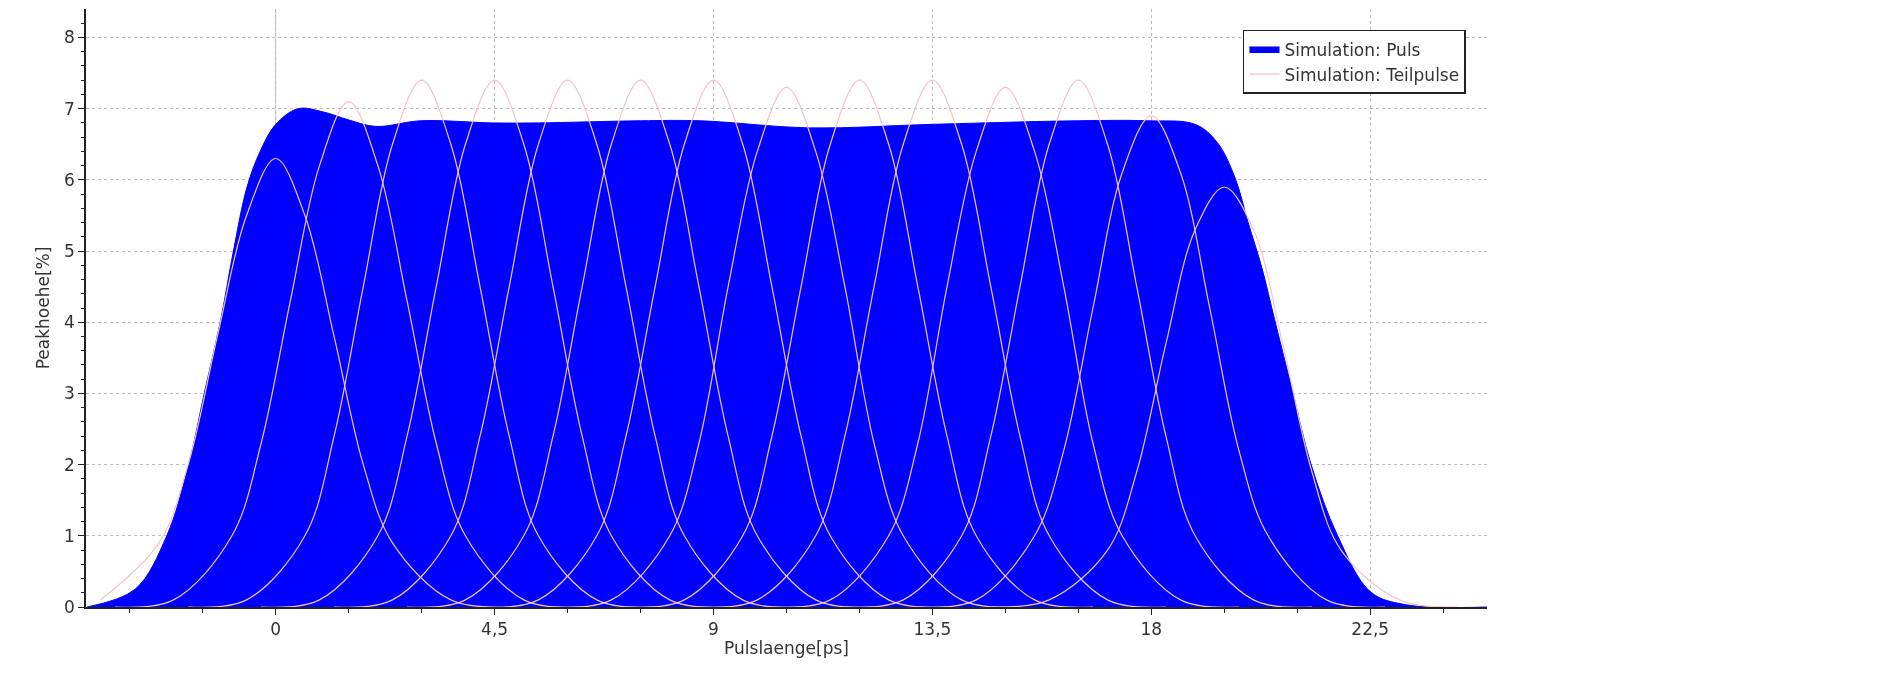  I want to click on legend-label: Simulation: Teilpulse, so click(1372, 74).